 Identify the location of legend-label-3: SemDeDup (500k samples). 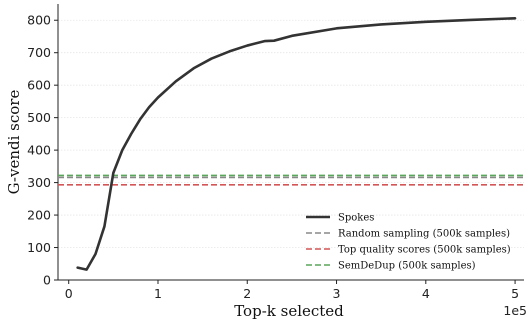
(407, 266).